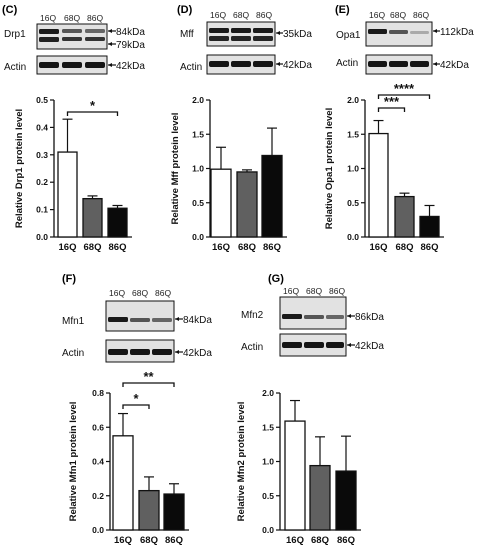  I want to click on panel-label-e: (E), so click(342, 10).